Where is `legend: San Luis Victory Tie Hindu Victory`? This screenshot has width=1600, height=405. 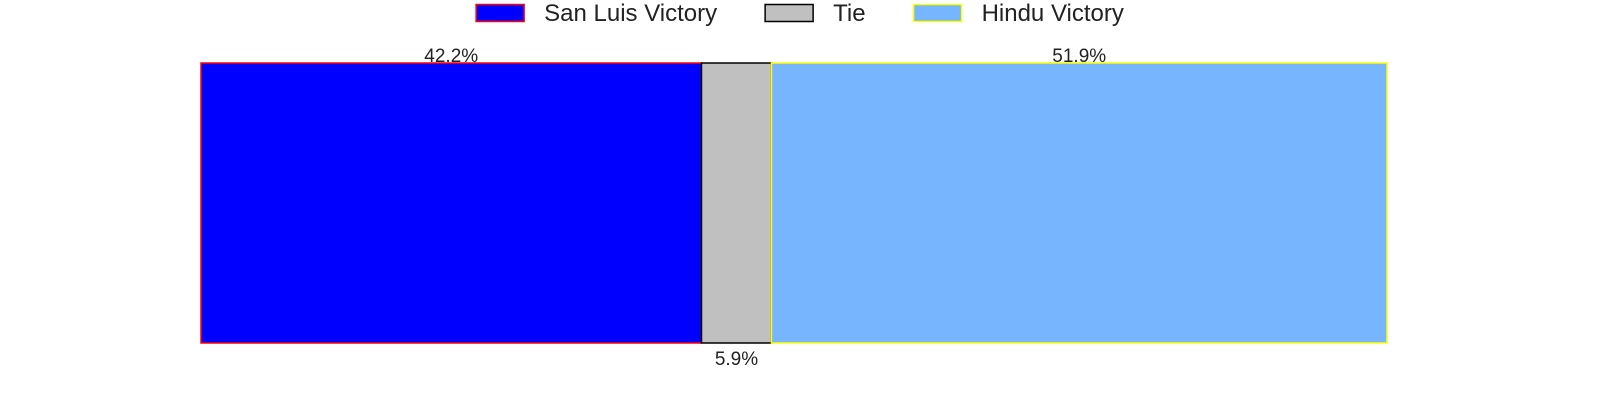 legend: San Luis Victory Tie Hindu Victory is located at coordinates (799, 13).